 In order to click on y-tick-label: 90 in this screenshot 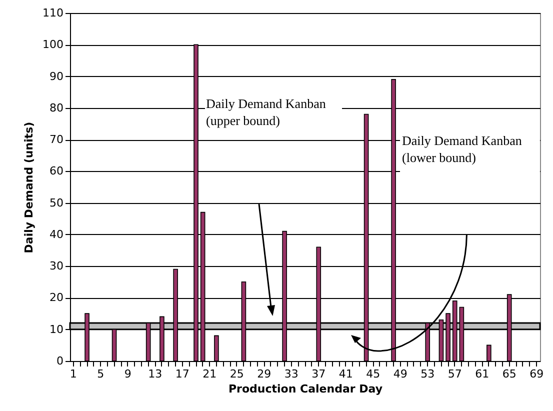, I will do `click(57, 76)`.